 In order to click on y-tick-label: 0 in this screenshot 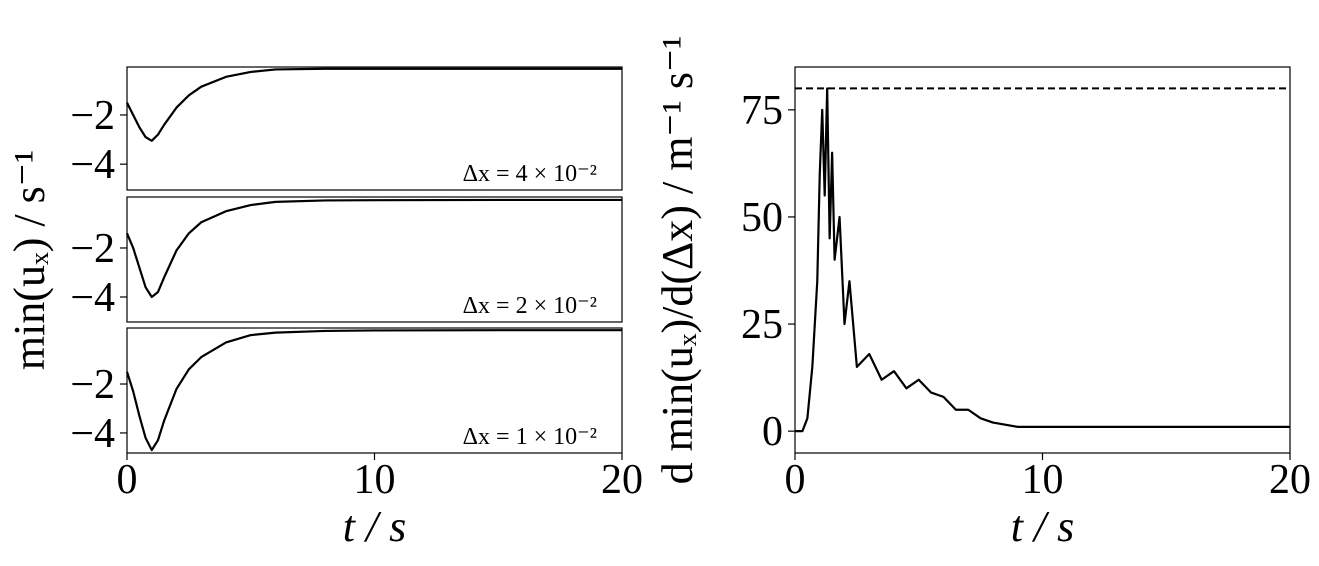, I will do `click(772, 432)`.